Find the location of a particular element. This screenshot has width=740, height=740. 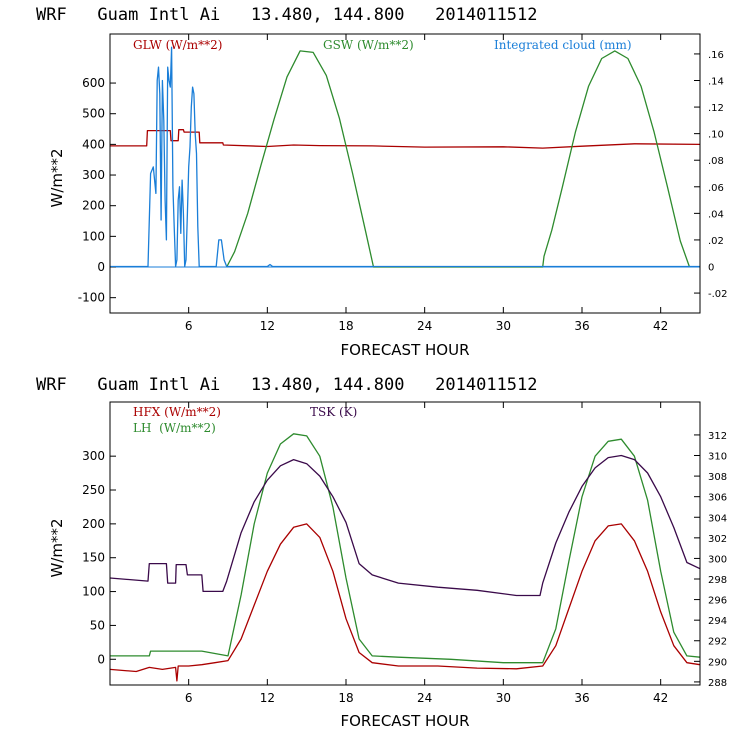

y2-tick-label: 310 is located at coordinates (717, 457).